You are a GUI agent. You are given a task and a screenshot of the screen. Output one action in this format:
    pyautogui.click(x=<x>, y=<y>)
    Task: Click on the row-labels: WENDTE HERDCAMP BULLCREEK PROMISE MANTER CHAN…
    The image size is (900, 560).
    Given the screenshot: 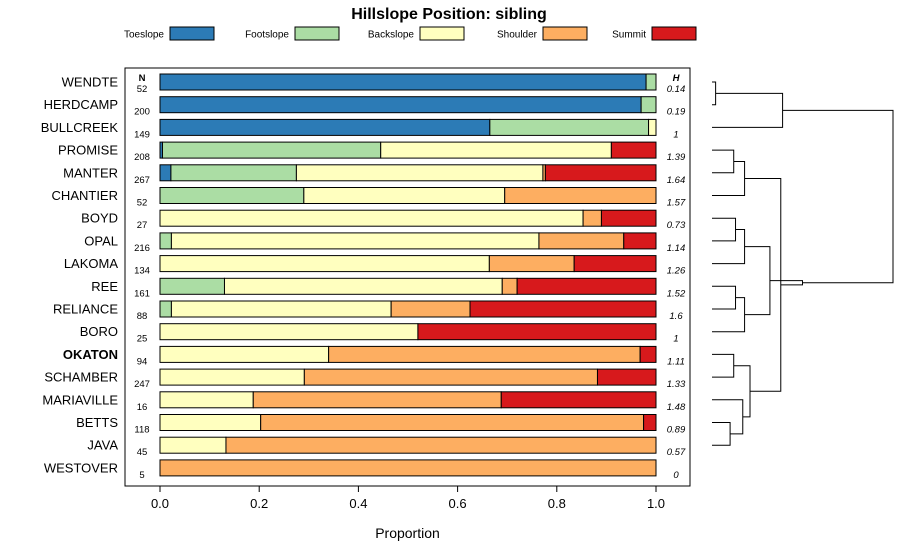 What is the action you would take?
    pyautogui.click(x=80, y=275)
    